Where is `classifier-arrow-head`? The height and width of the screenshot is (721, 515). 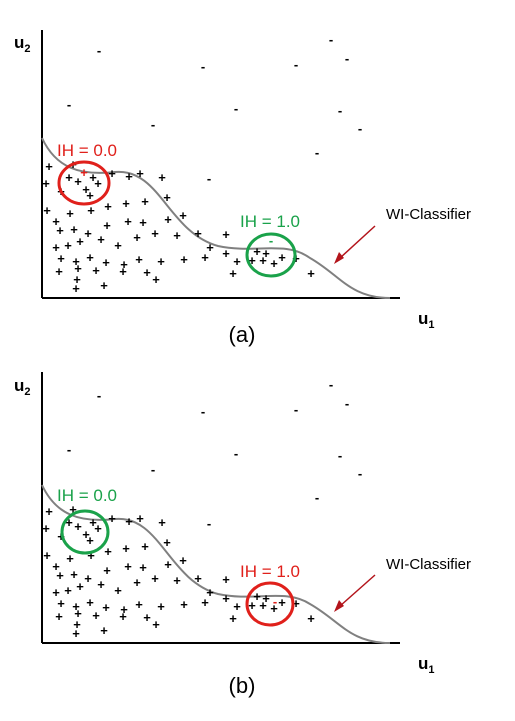
classifier-arrow-head is located at coordinates (339, 258).